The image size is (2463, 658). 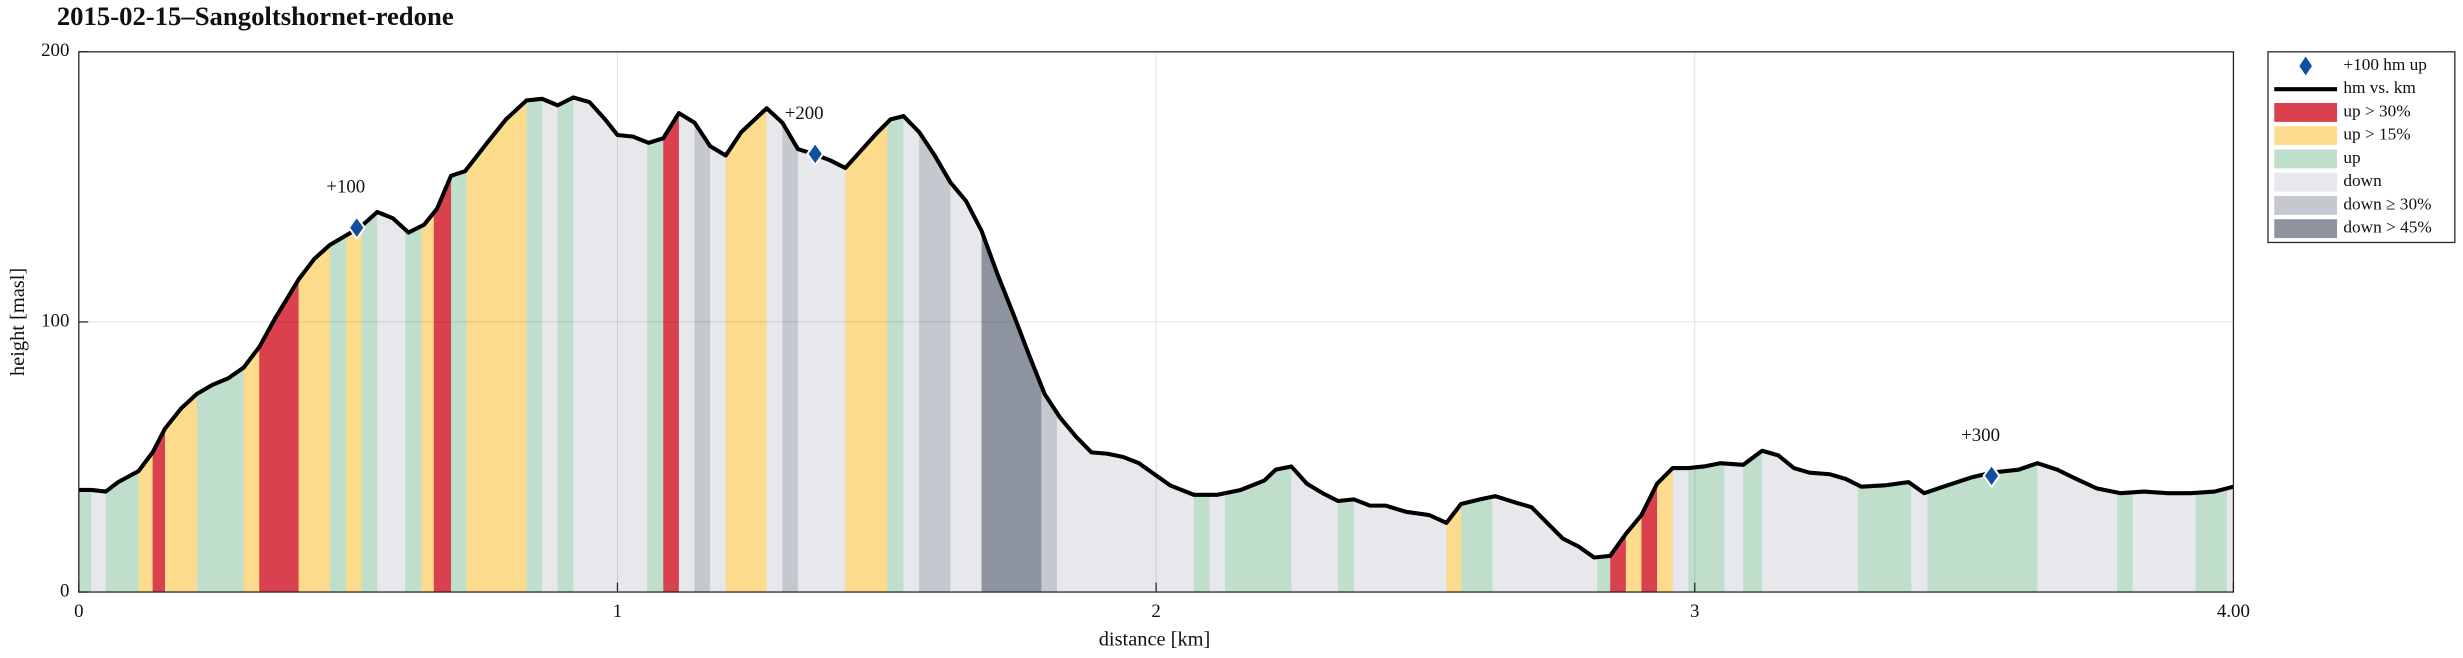 What do you see at coordinates (55, 50) in the screenshot?
I see `y-tick-label: 200` at bounding box center [55, 50].